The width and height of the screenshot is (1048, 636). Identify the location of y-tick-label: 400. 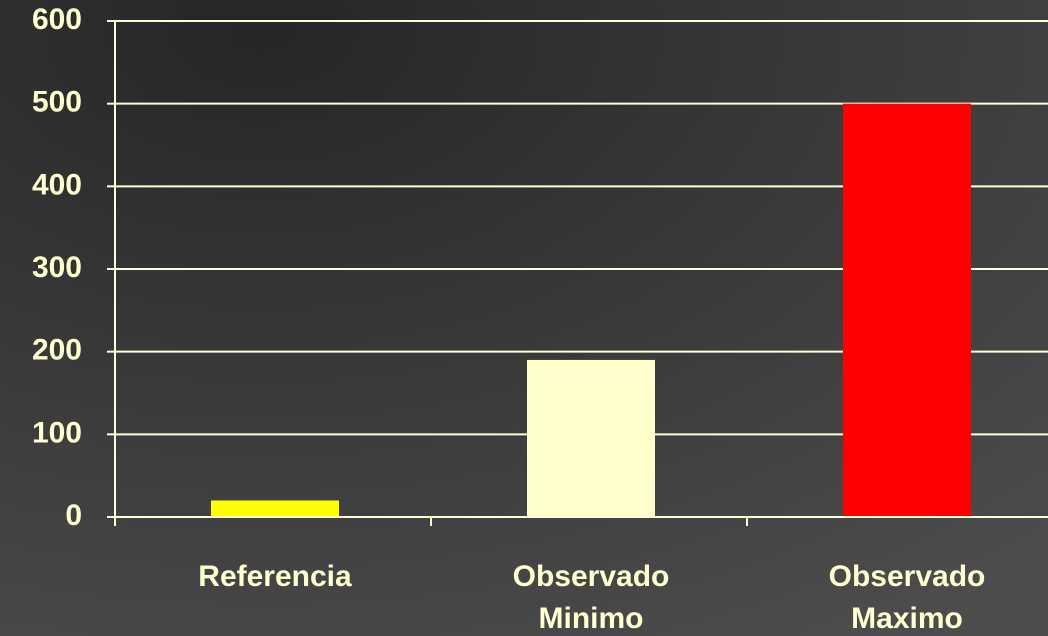
(57, 184).